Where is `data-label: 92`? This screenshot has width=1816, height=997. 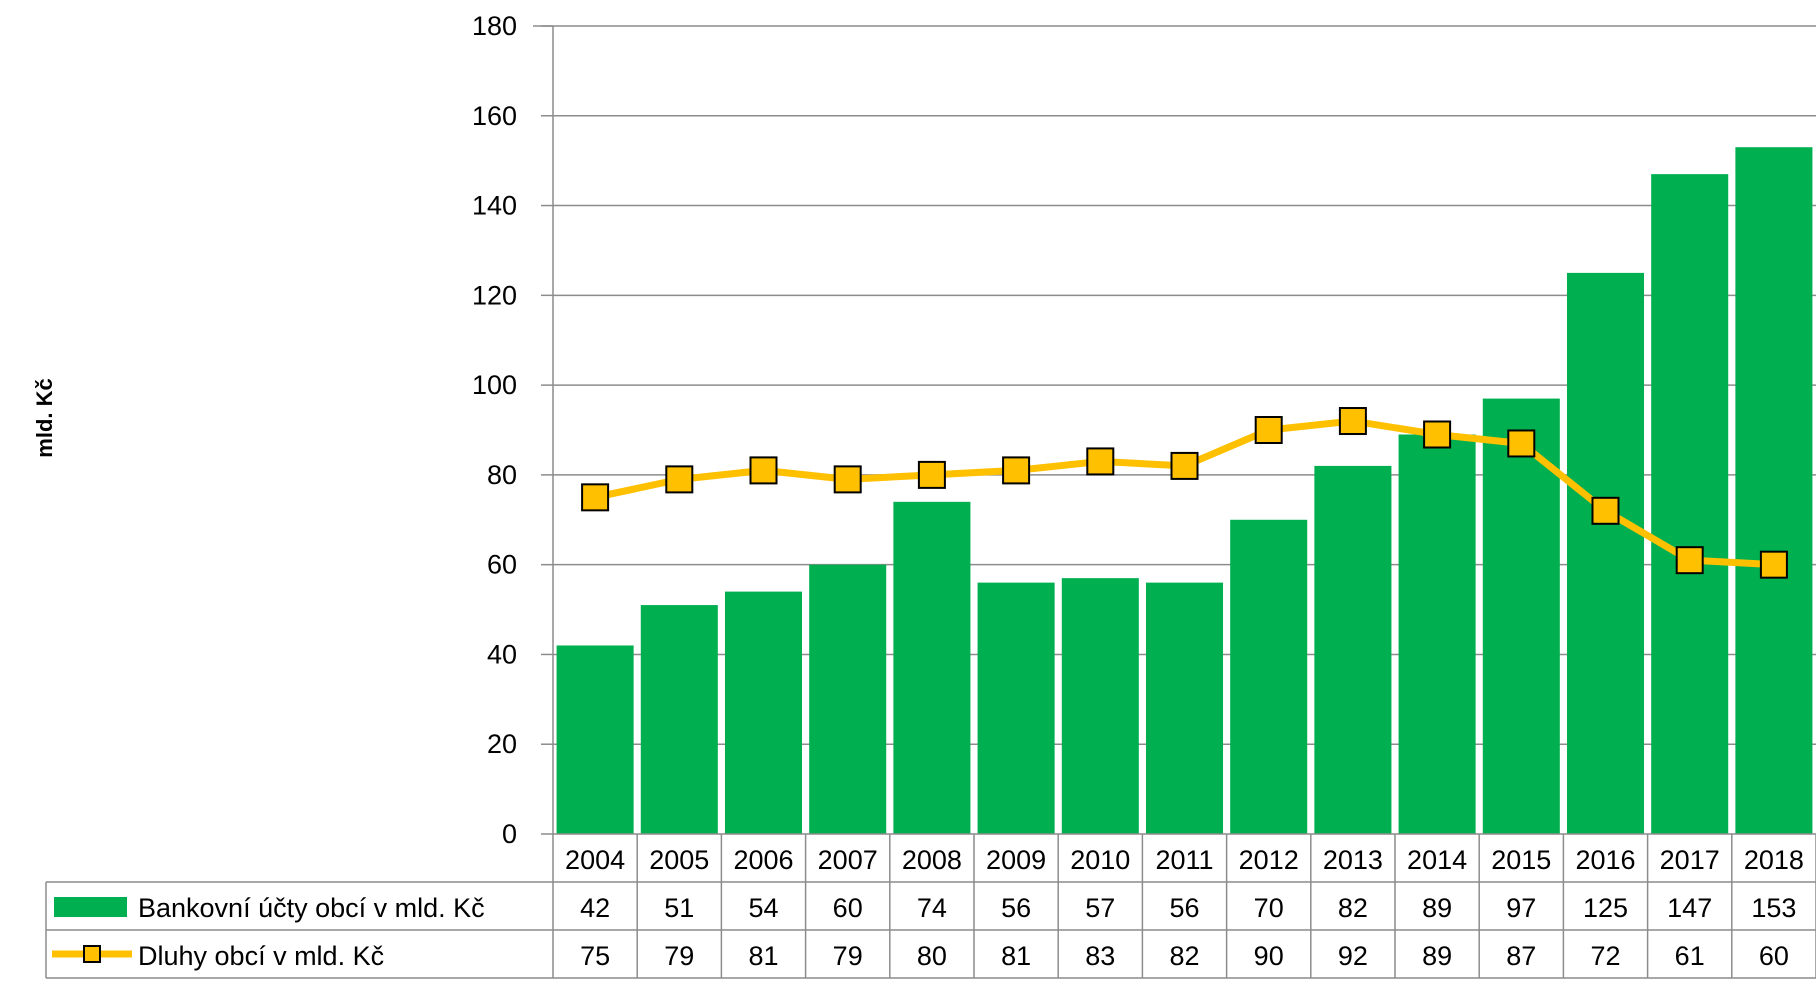
data-label: 92 is located at coordinates (1353, 956).